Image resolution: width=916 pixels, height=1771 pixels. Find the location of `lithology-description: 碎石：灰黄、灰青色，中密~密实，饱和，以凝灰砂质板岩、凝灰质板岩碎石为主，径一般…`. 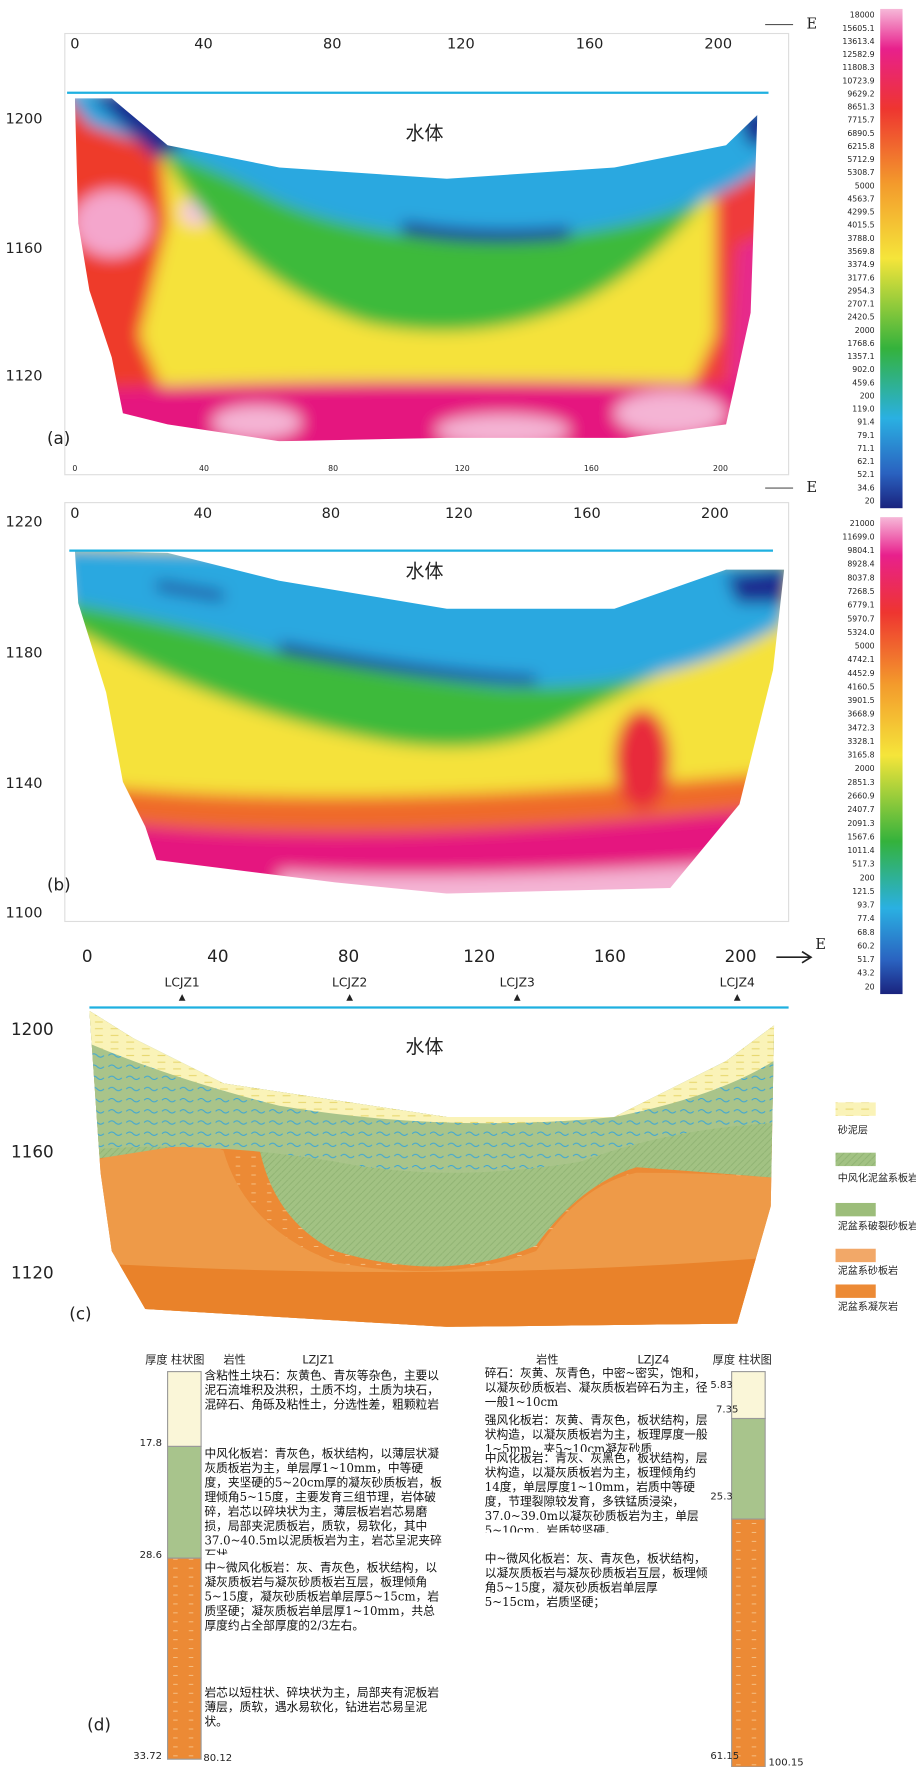

lithology-description: 碎石：灰黄、灰青色，中密~密实，饱和，以凝灰砂质板岩、凝灰质板岩碎石为主，径一般… is located at coordinates (596, 1388).